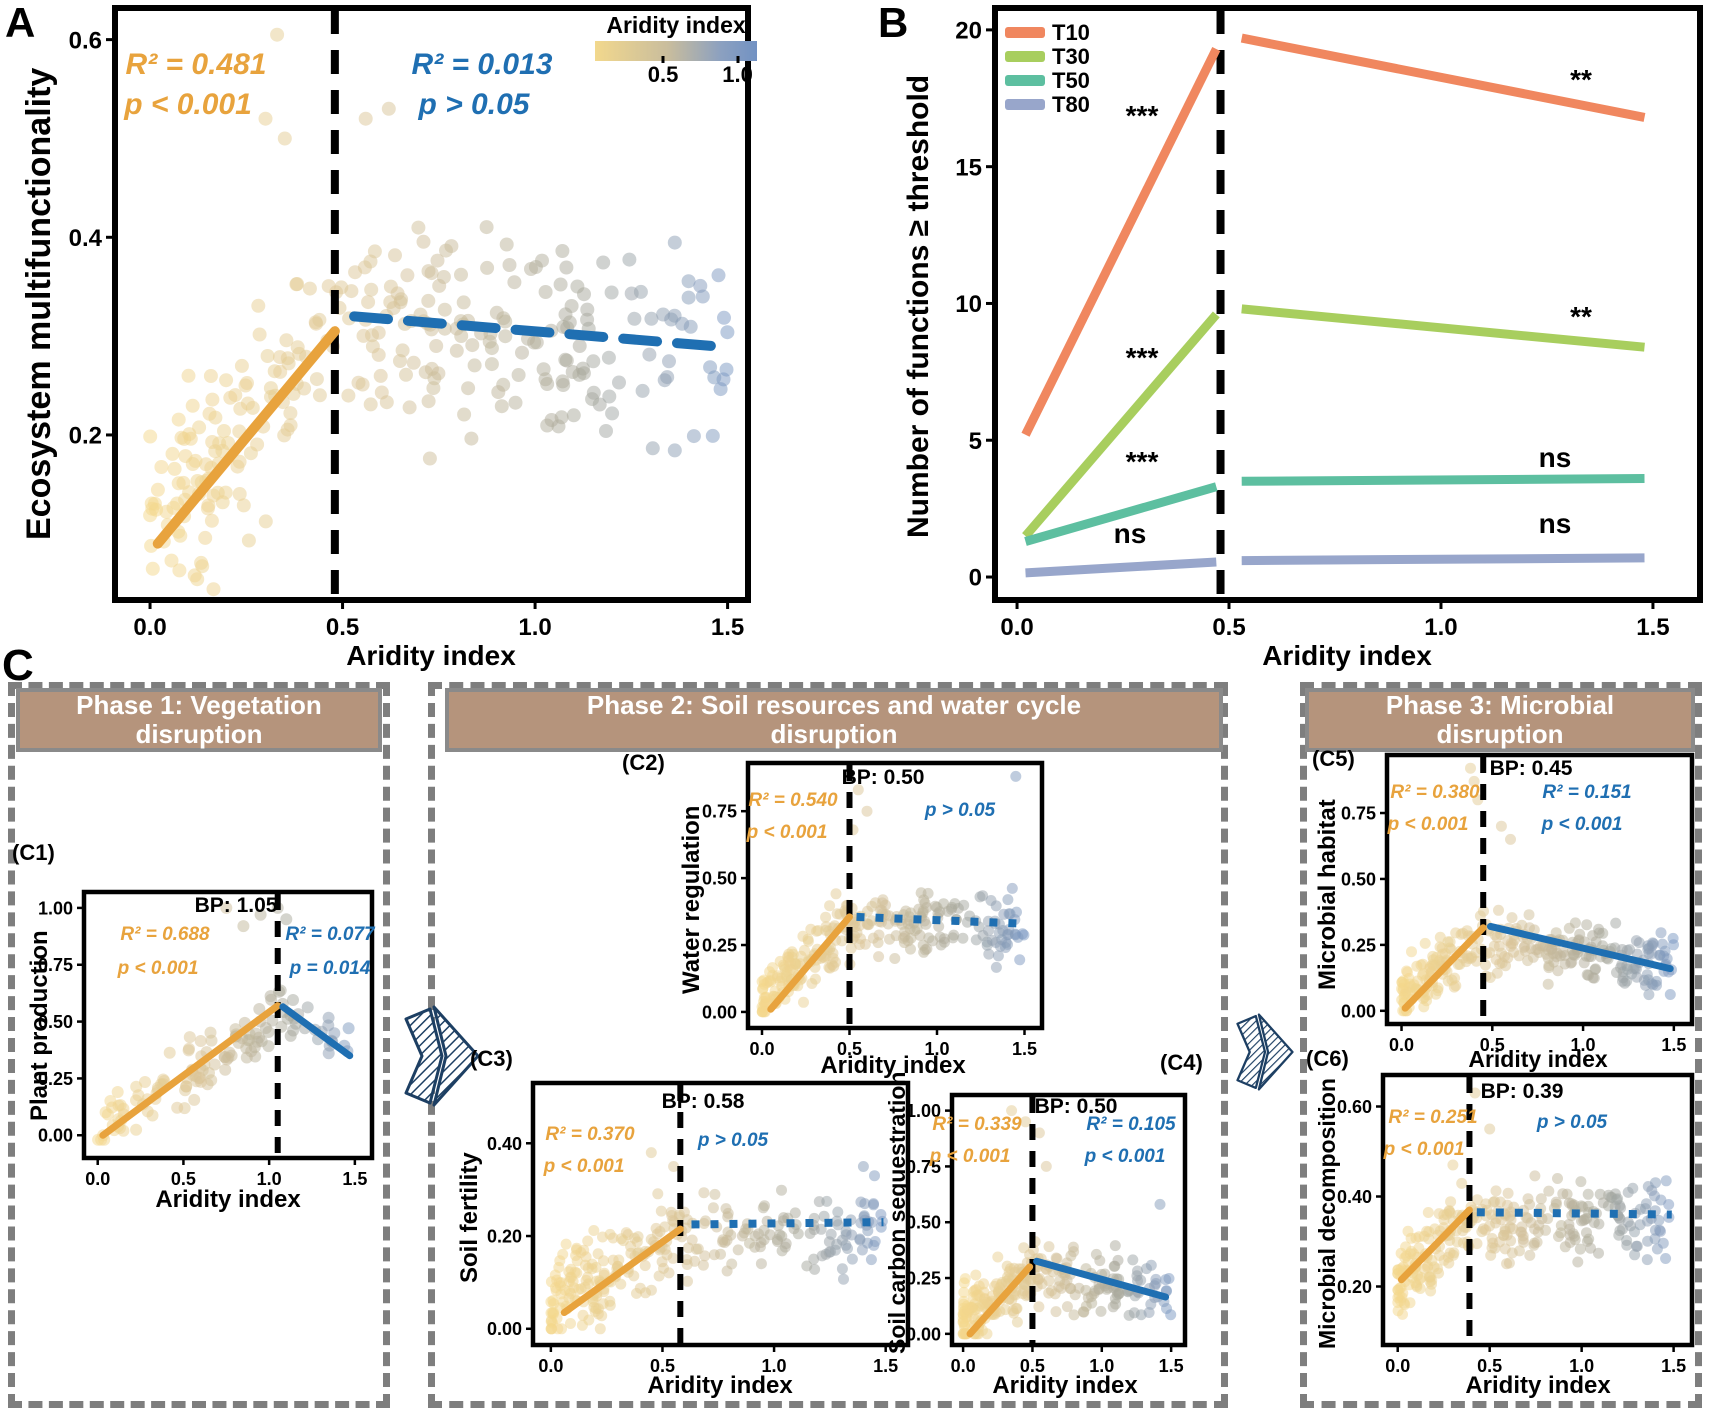  I want to click on sig-t50-left: ***, so click(1142, 461).